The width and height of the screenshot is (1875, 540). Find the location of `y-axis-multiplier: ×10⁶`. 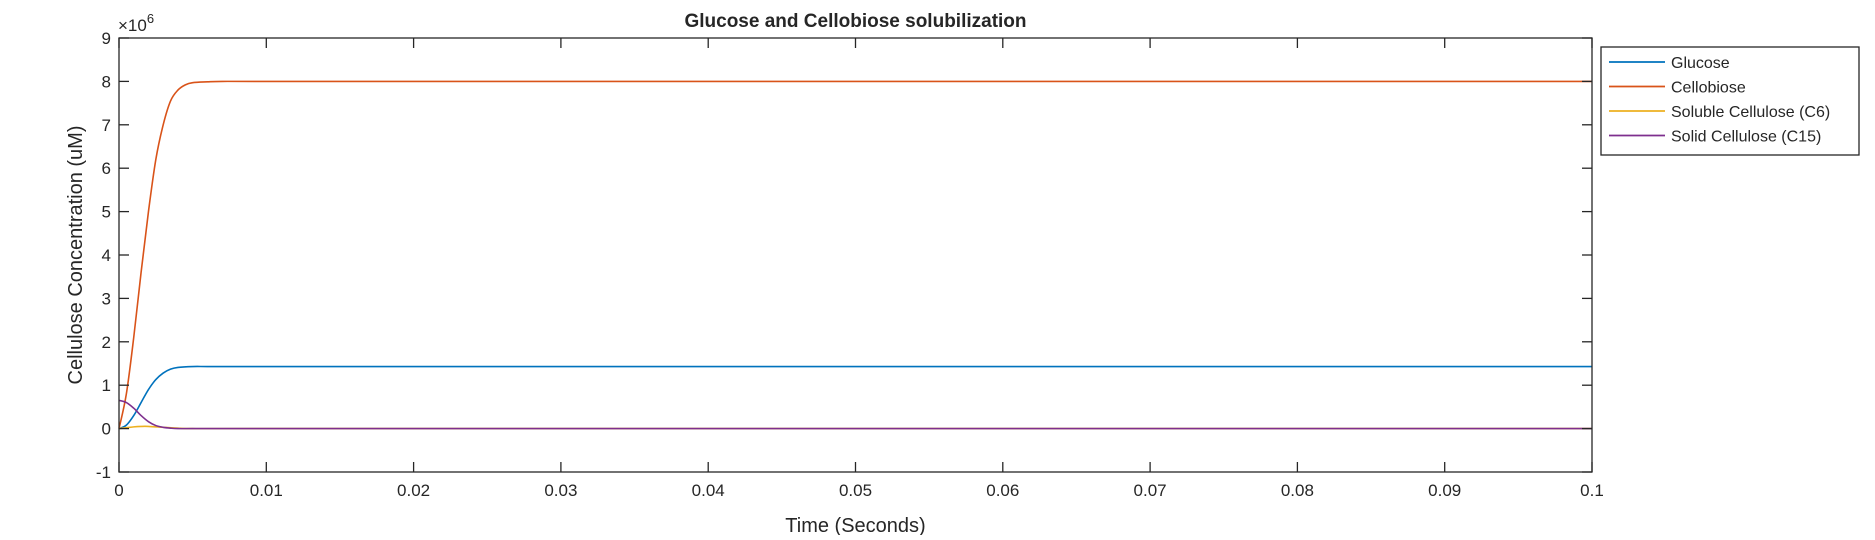

y-axis-multiplier: ×10⁶ is located at coordinates (136, 23).